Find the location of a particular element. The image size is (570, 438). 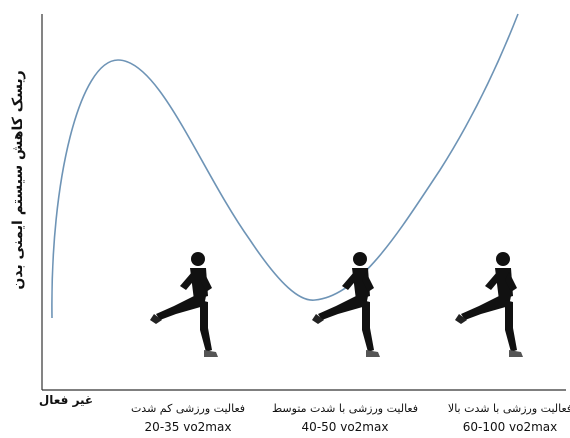

level-range: 60-100 vo2max is located at coordinates (510, 427).